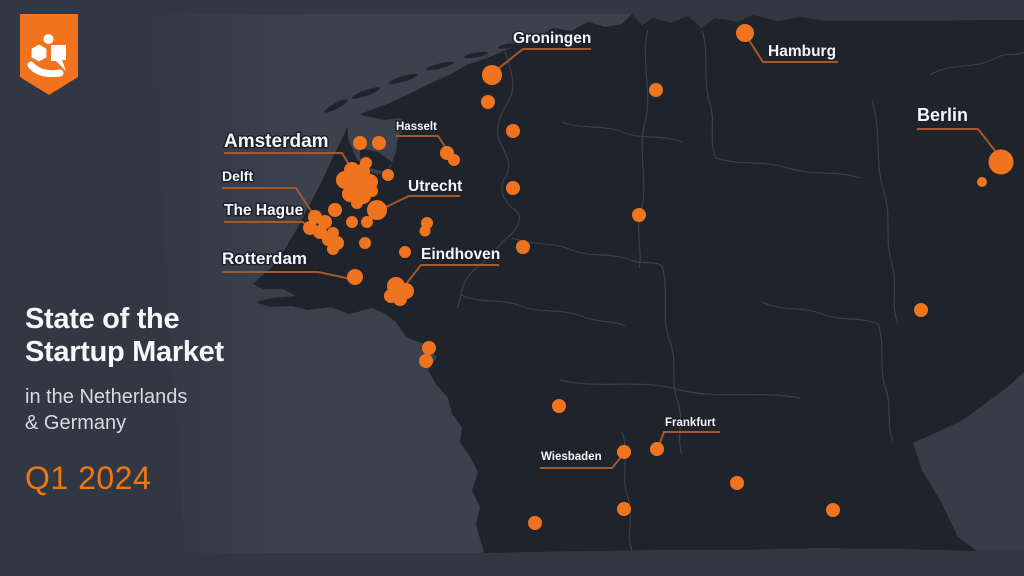 The width and height of the screenshot is (1024, 576). What do you see at coordinates (542, 60) in the screenshot?
I see `leader-line-groningen` at bounding box center [542, 60].